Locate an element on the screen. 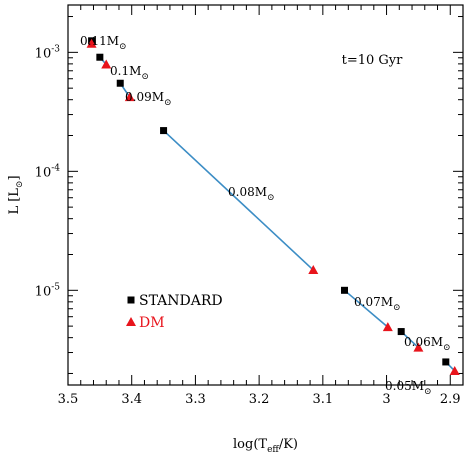 This screenshot has width=476, height=458. mass-label: 0.06M⊙ is located at coordinates (427, 344).